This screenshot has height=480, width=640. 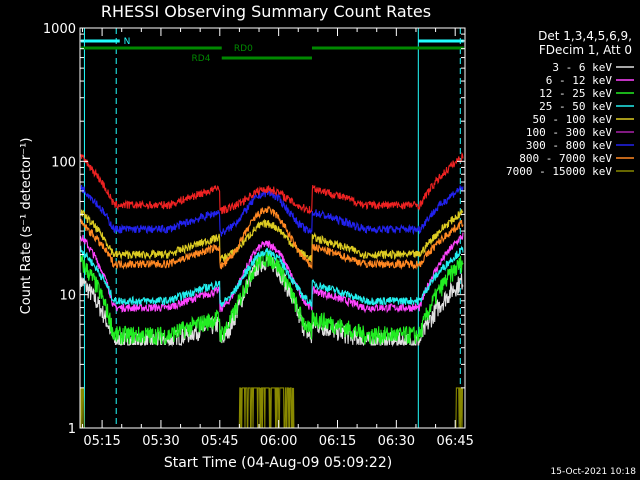 What do you see at coordinates (585, 50) in the screenshot?
I see `legend-header-2: FDecim 1, Att 0` at bounding box center [585, 50].